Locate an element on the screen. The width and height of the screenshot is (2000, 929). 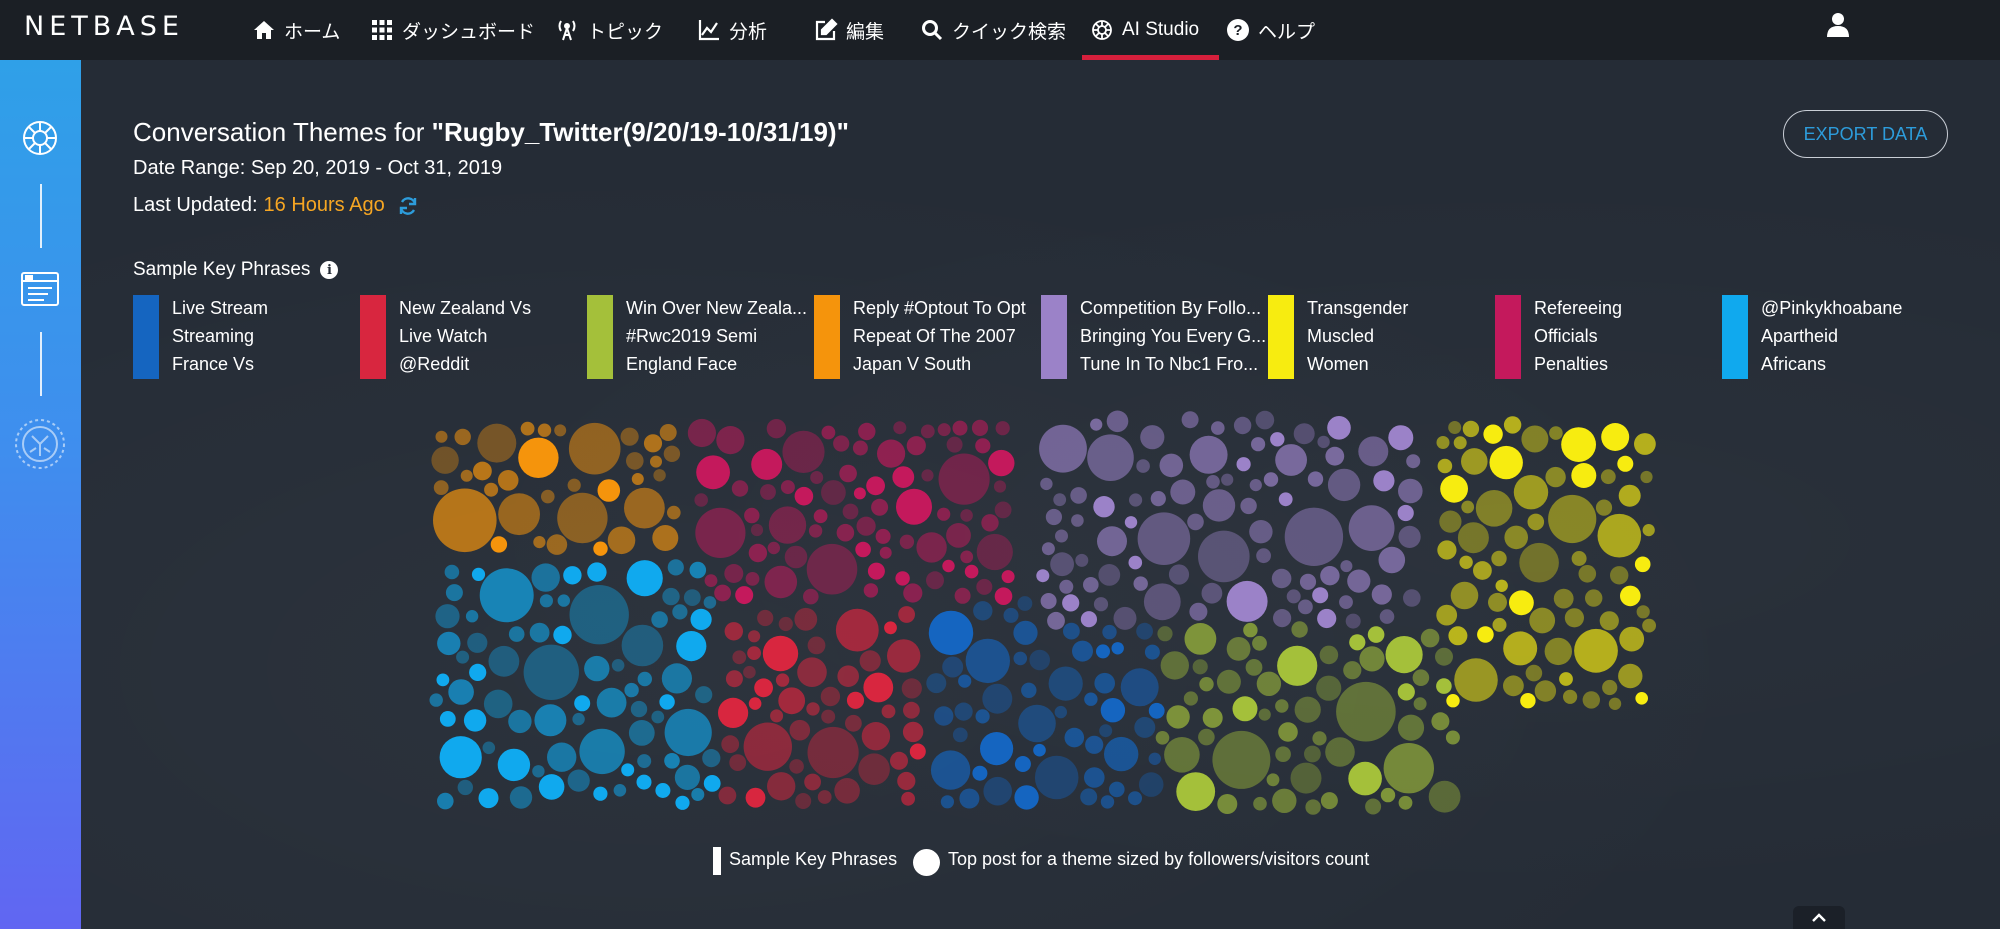
theme-item: @Pinkykhoabane Apartheid Africans is located at coordinates (1832, 337).